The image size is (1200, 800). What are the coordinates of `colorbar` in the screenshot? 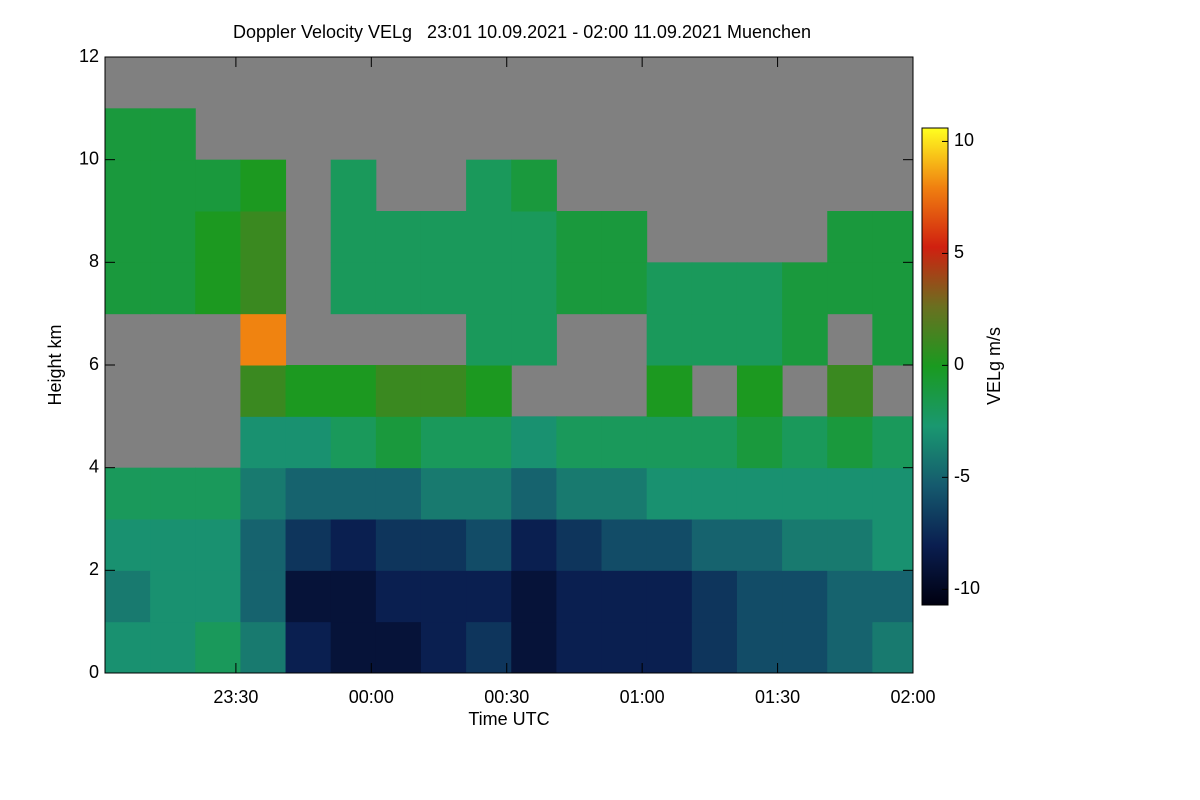 It's located at (935, 366).